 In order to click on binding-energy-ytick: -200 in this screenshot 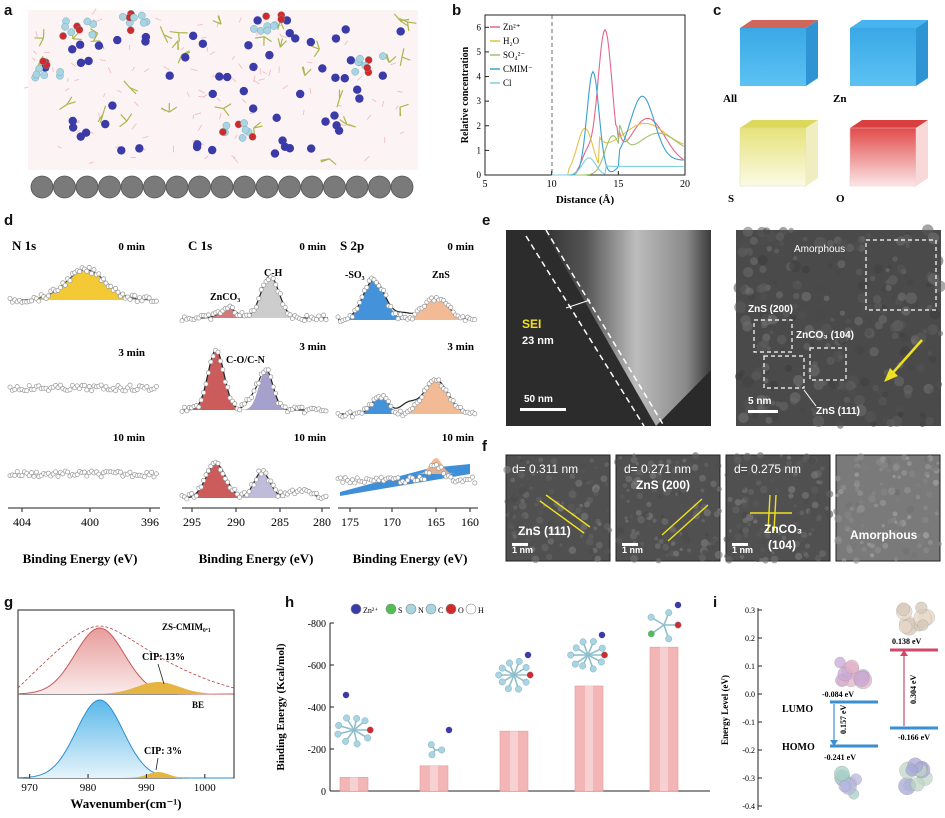, I will do `click(317, 750)`.